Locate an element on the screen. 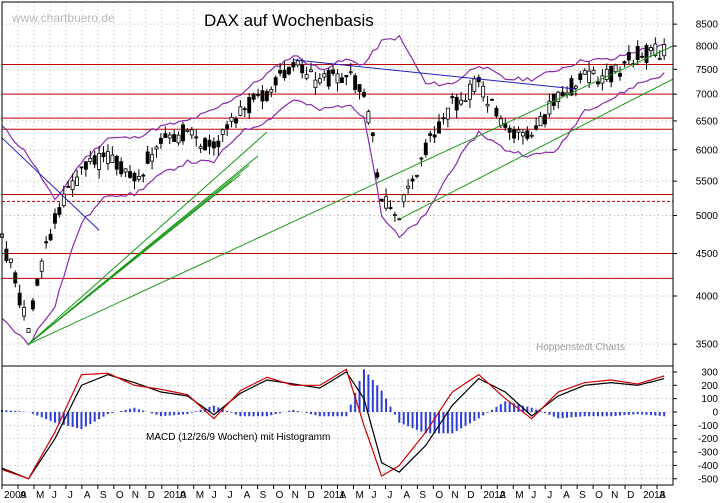 The width and height of the screenshot is (723, 503). x-tick-label: O is located at coordinates (120, 495).